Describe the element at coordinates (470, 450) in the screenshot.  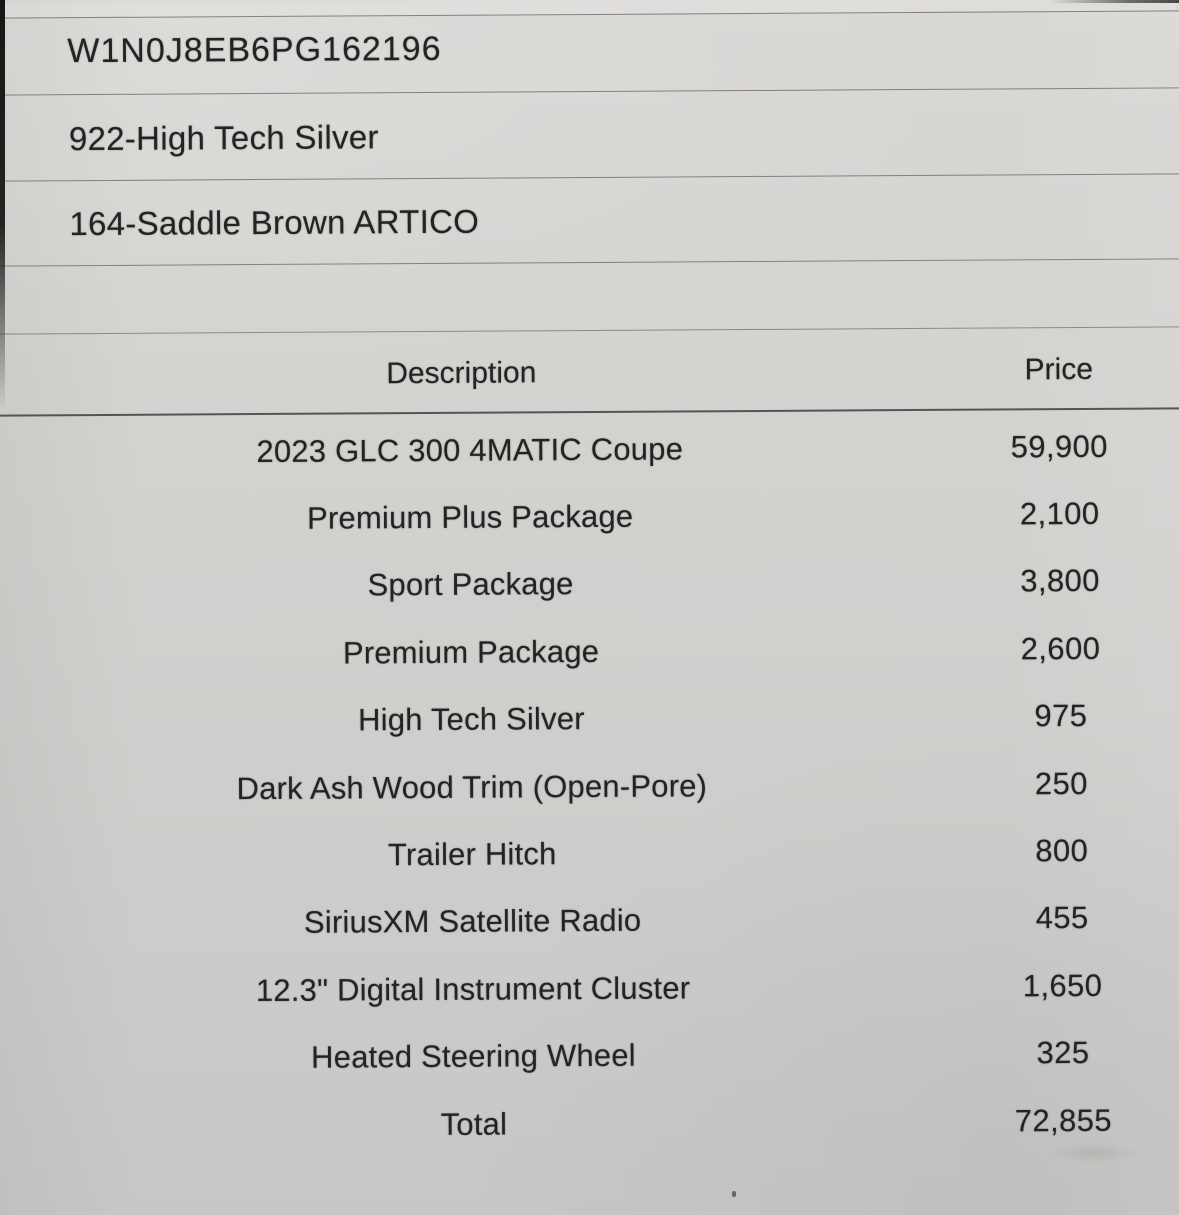
I see `item-description: 2023 GLC 300 4MATIC Coupe` at that location.